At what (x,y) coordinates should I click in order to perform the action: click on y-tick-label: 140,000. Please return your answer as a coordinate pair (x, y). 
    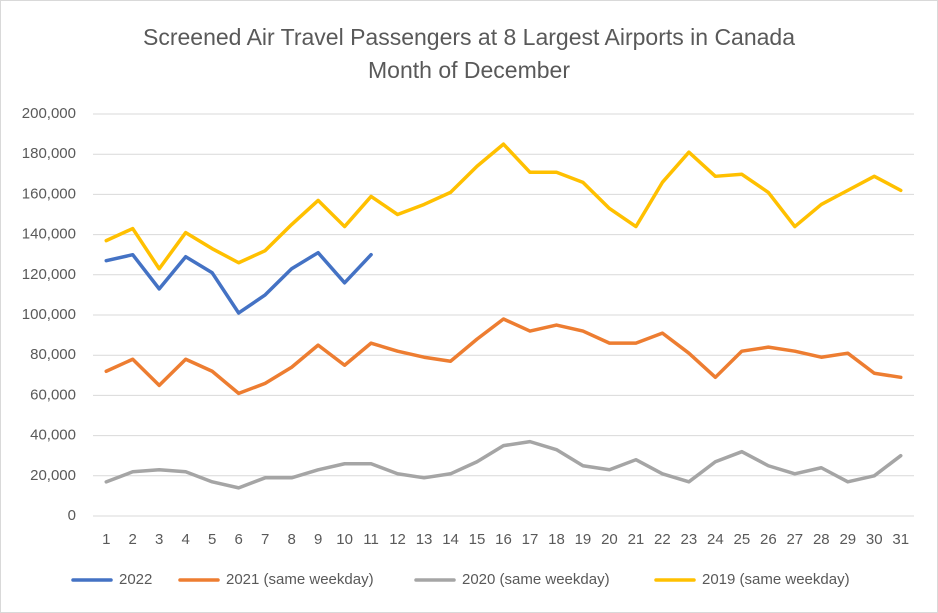
    Looking at the image, I should click on (49, 234).